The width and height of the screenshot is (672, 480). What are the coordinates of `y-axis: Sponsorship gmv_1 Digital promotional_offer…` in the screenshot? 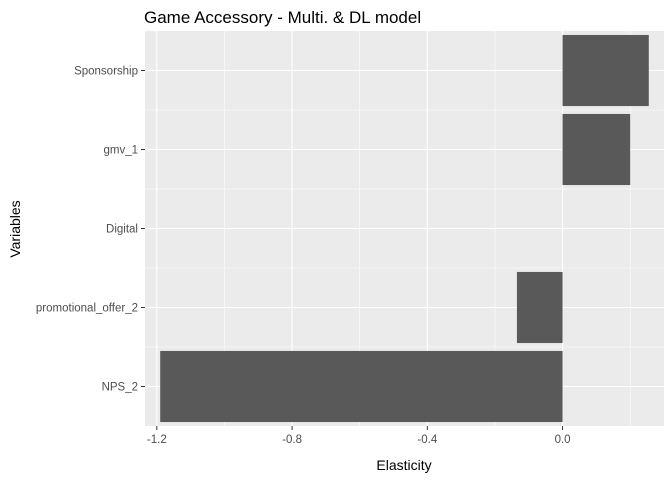 It's located at (90, 230).